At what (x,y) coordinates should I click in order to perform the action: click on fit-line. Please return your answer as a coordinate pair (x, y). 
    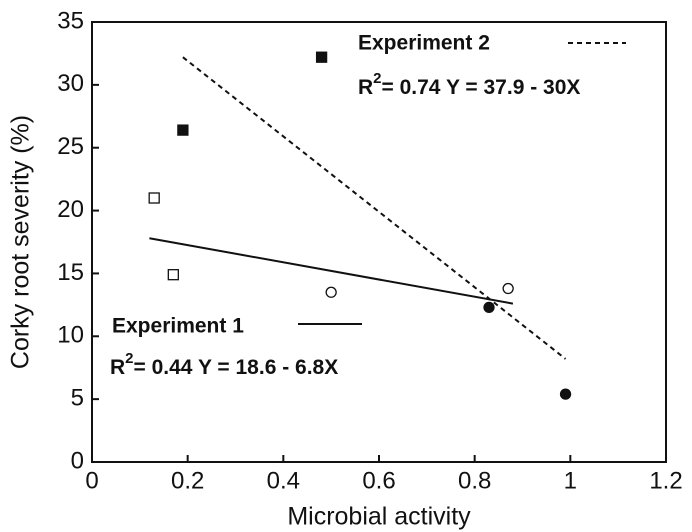
    Looking at the image, I should click on (331, 271).